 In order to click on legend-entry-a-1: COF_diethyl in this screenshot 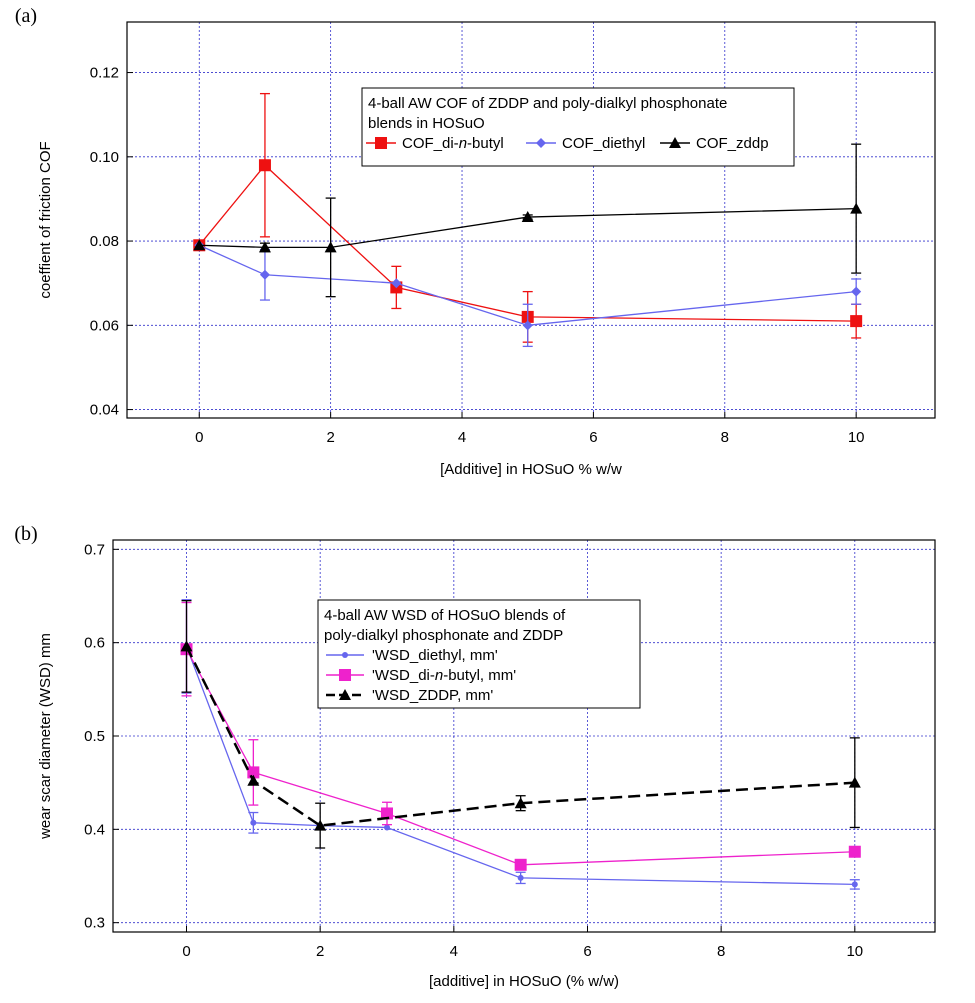, I will do `click(603, 143)`.